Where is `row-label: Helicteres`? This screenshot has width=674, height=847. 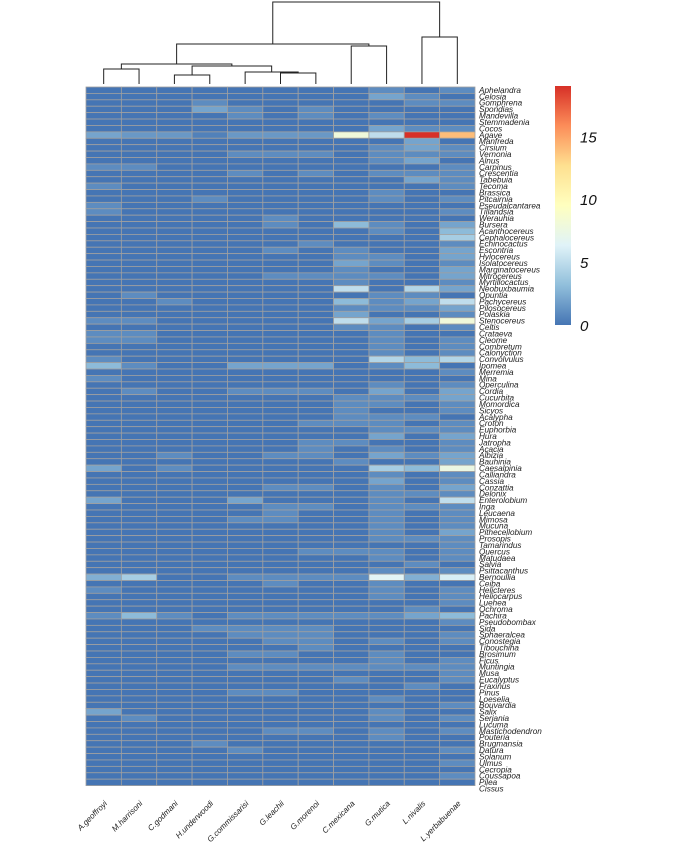
row-label: Helicteres is located at coordinates (497, 590).